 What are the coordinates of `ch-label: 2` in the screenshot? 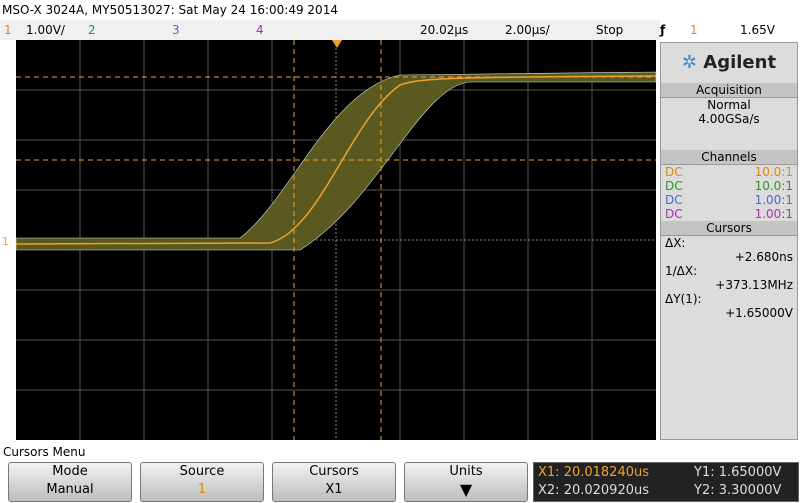 It's located at (92, 30).